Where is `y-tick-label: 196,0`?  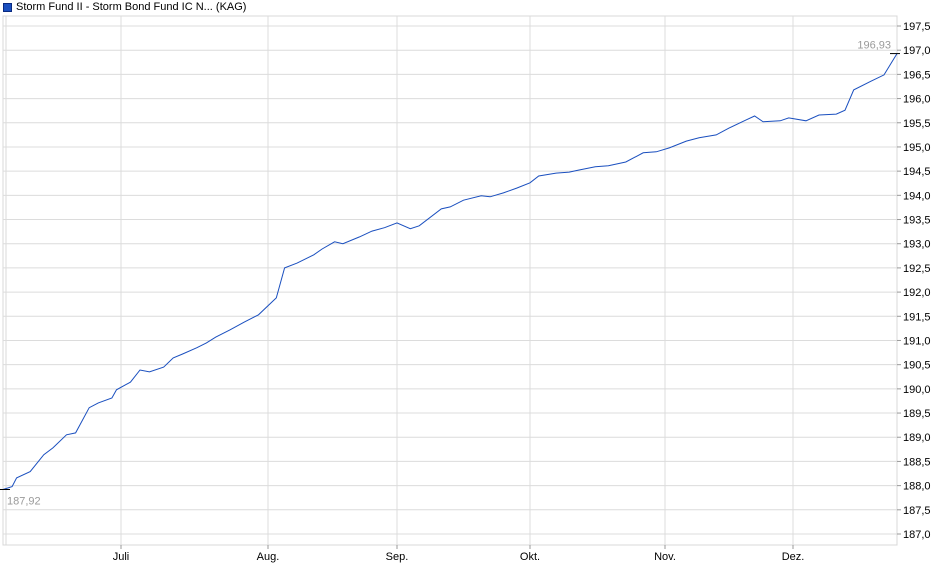 y-tick-label: 196,0 is located at coordinates (917, 100).